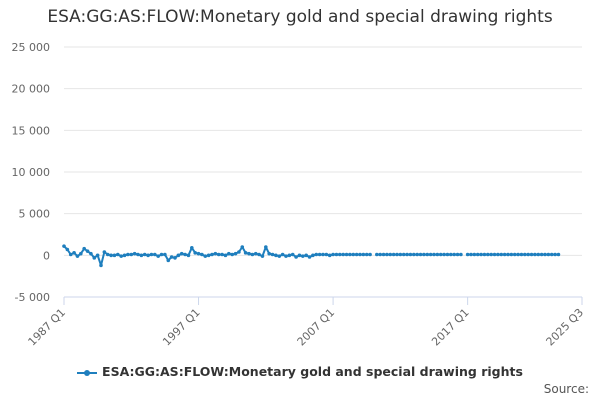  I want to click on y-tick-label: 0, so click(46, 255).